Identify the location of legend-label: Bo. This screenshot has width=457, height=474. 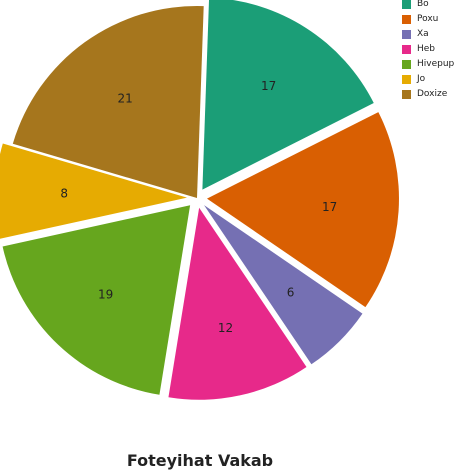
(423, 4).